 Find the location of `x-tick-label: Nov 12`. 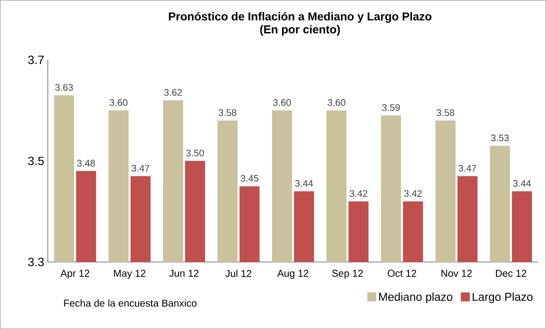

x-tick-label: Nov 12 is located at coordinates (456, 273).